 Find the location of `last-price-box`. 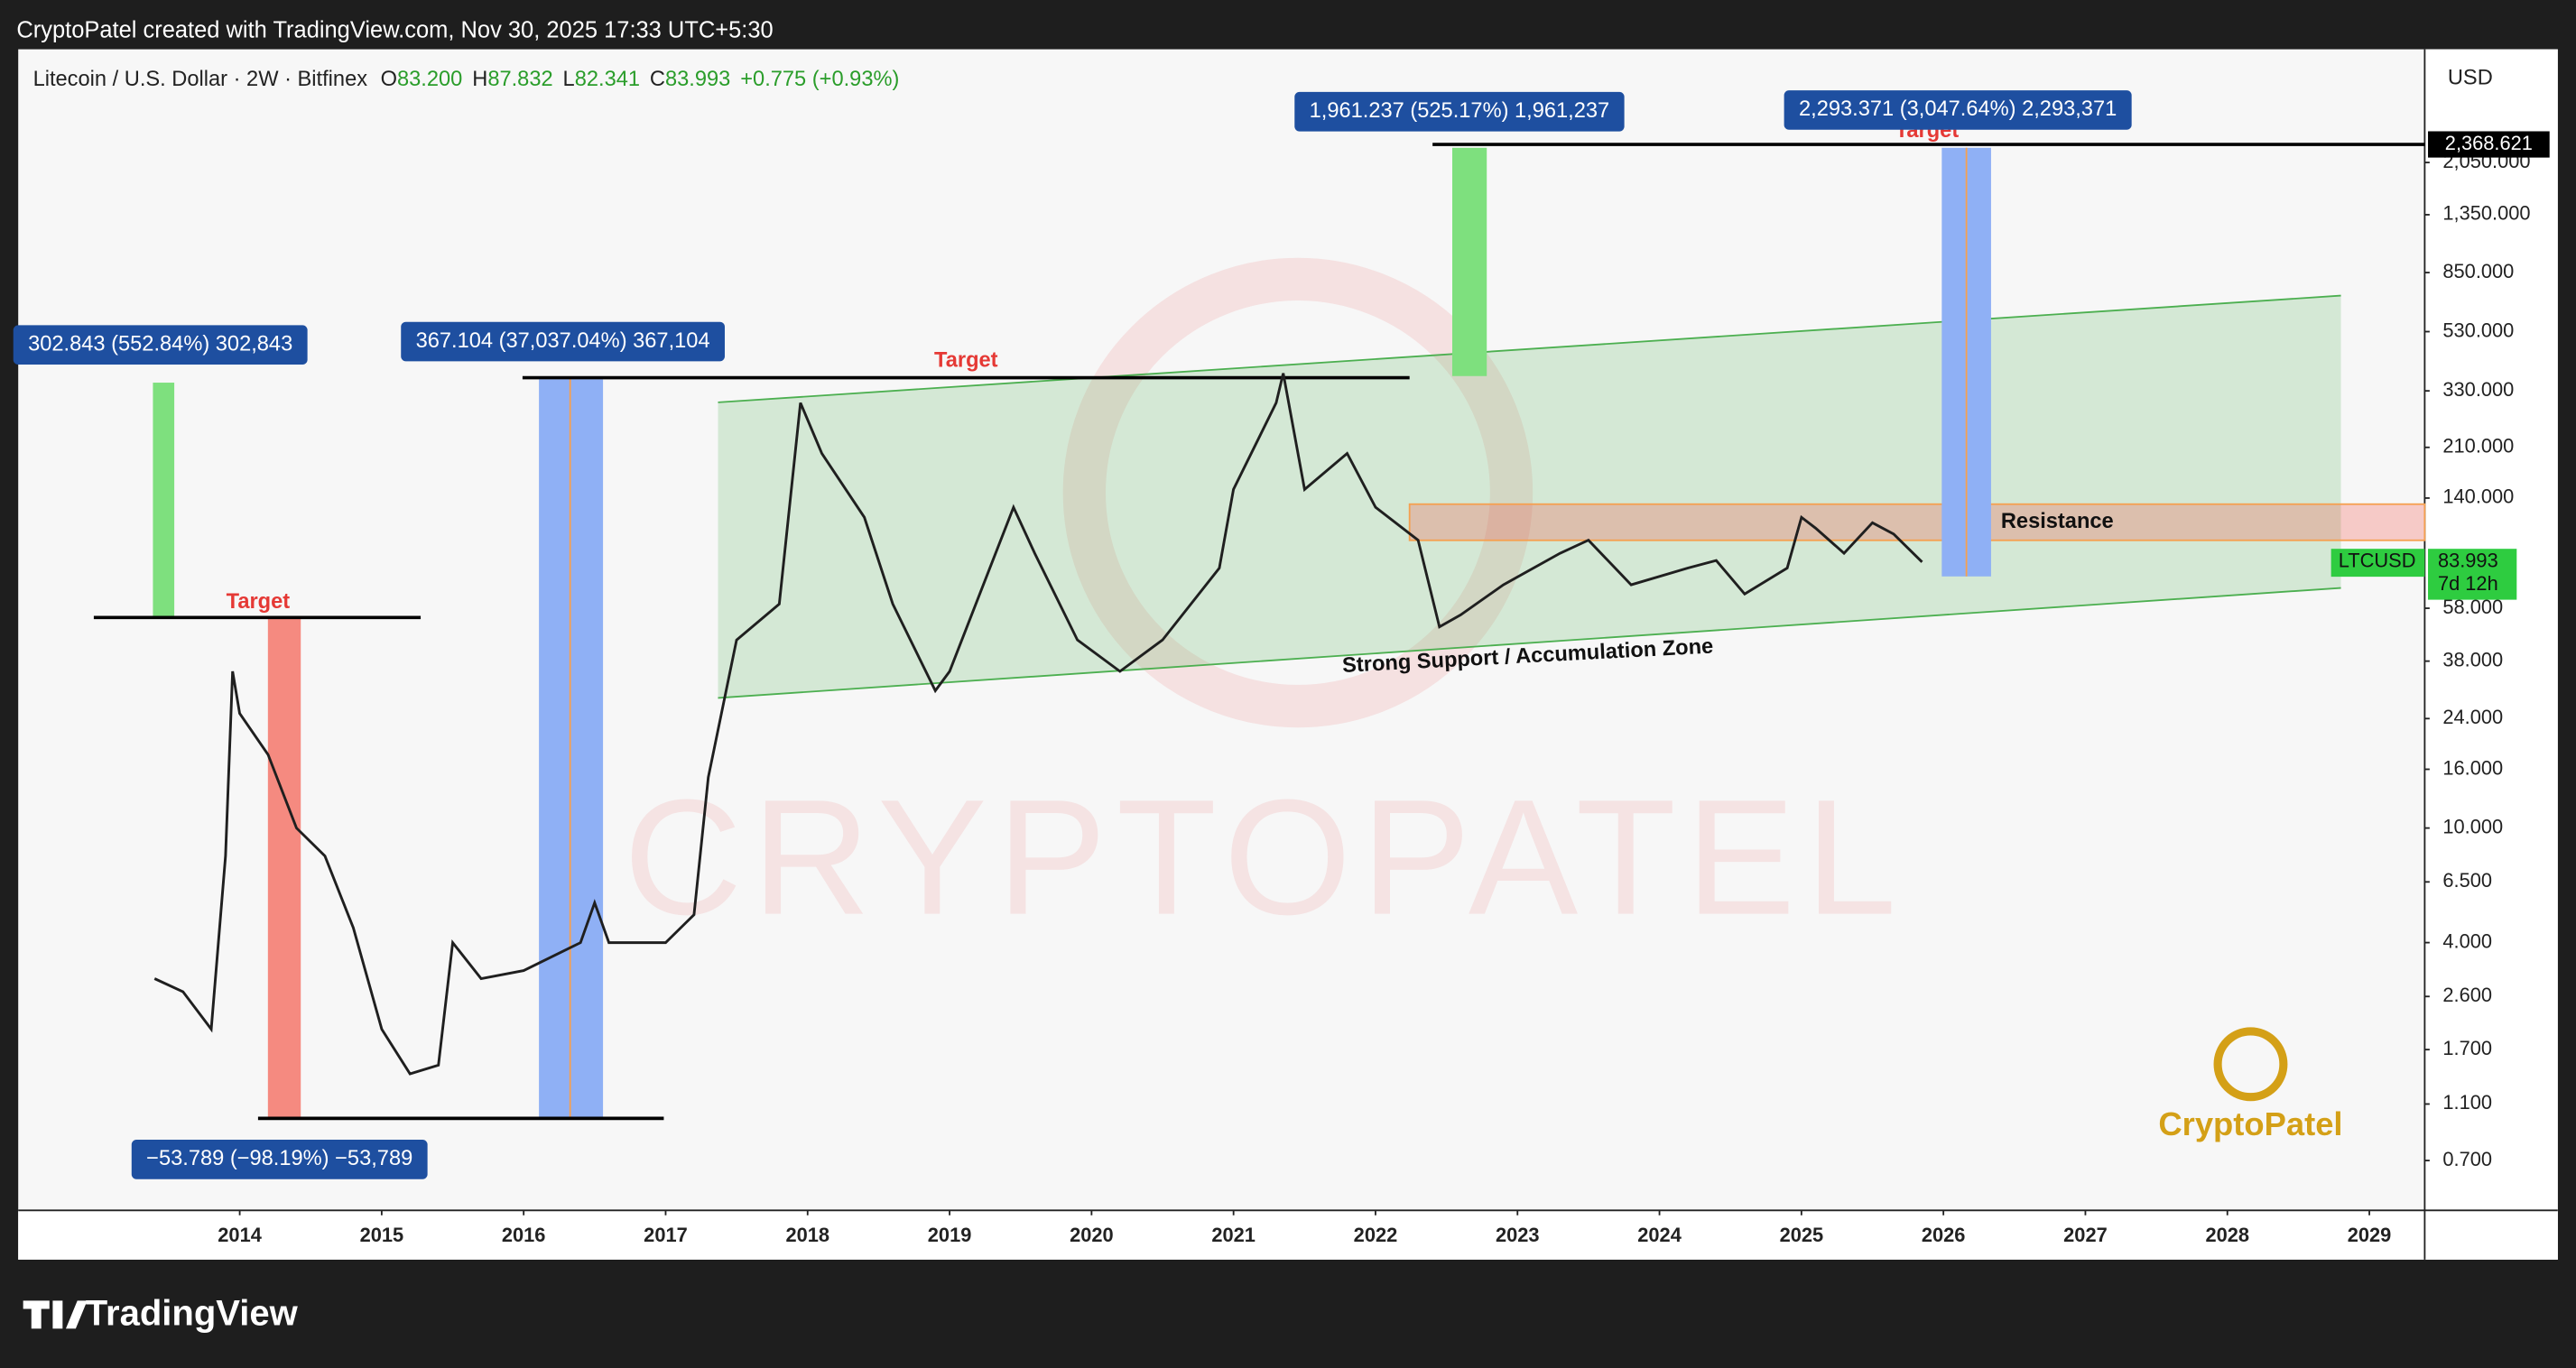

last-price-box is located at coordinates (2472, 574).